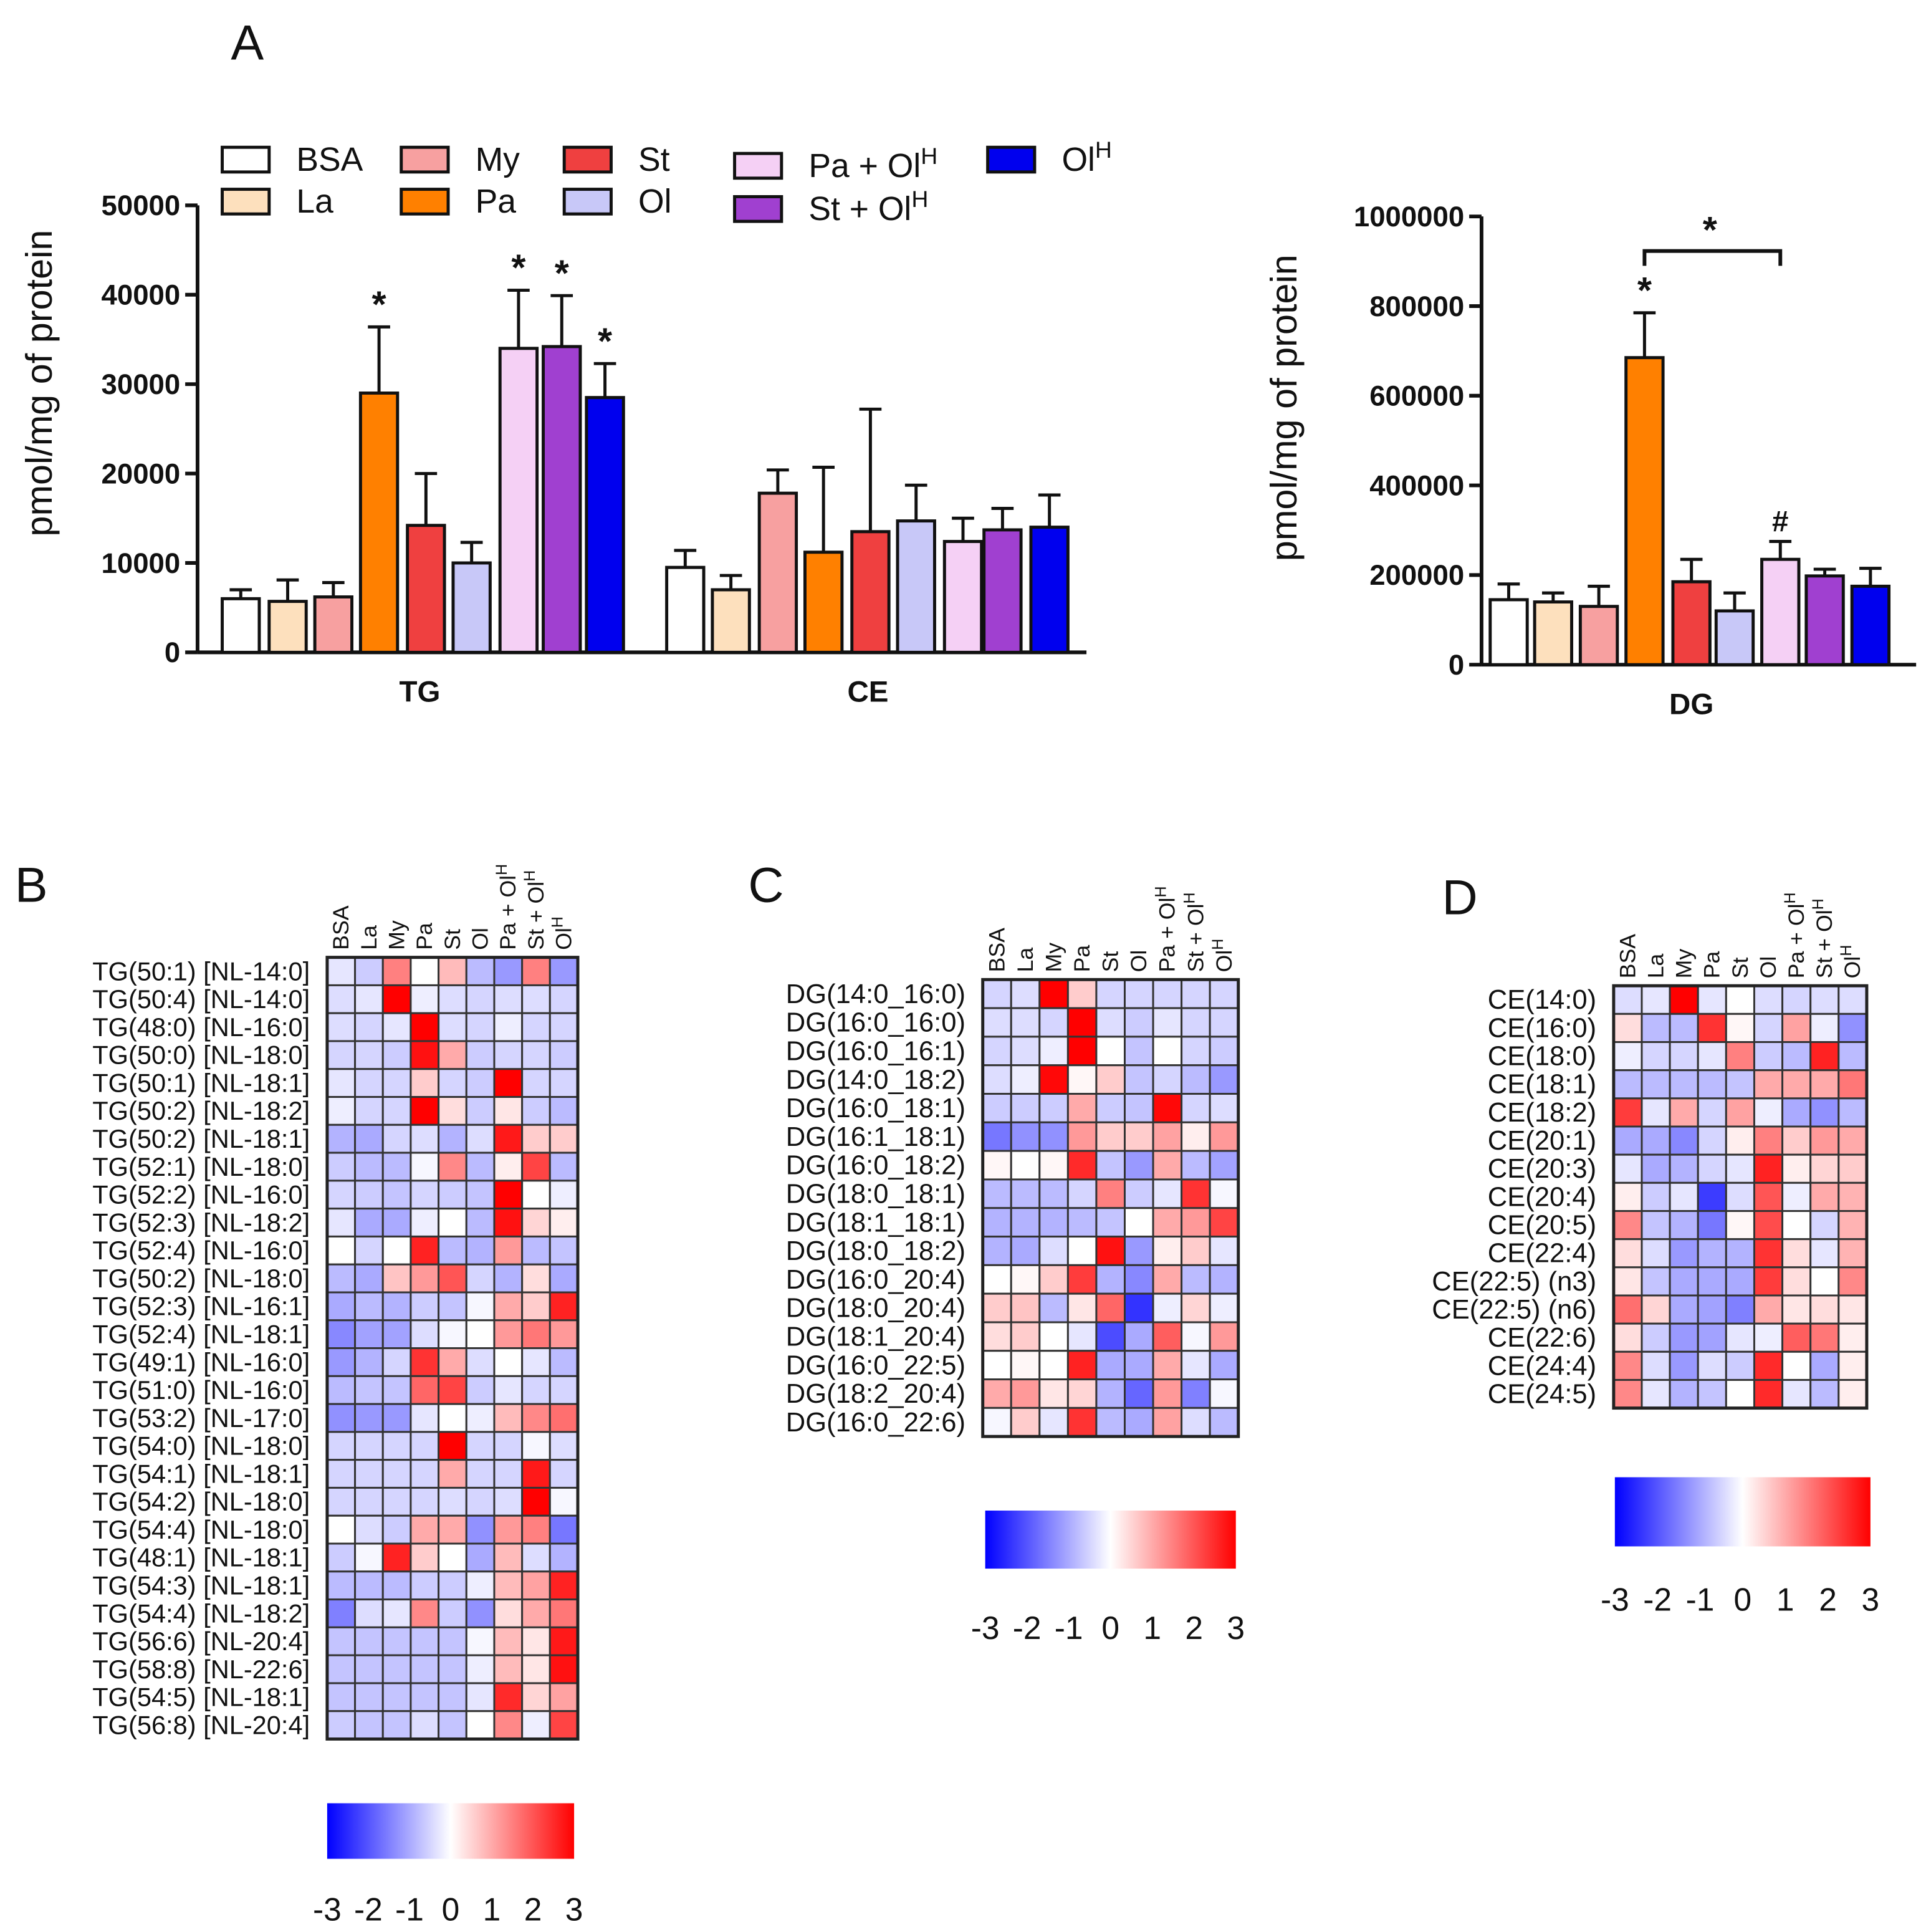  I want to click on panel-label-a: A, so click(247, 42).